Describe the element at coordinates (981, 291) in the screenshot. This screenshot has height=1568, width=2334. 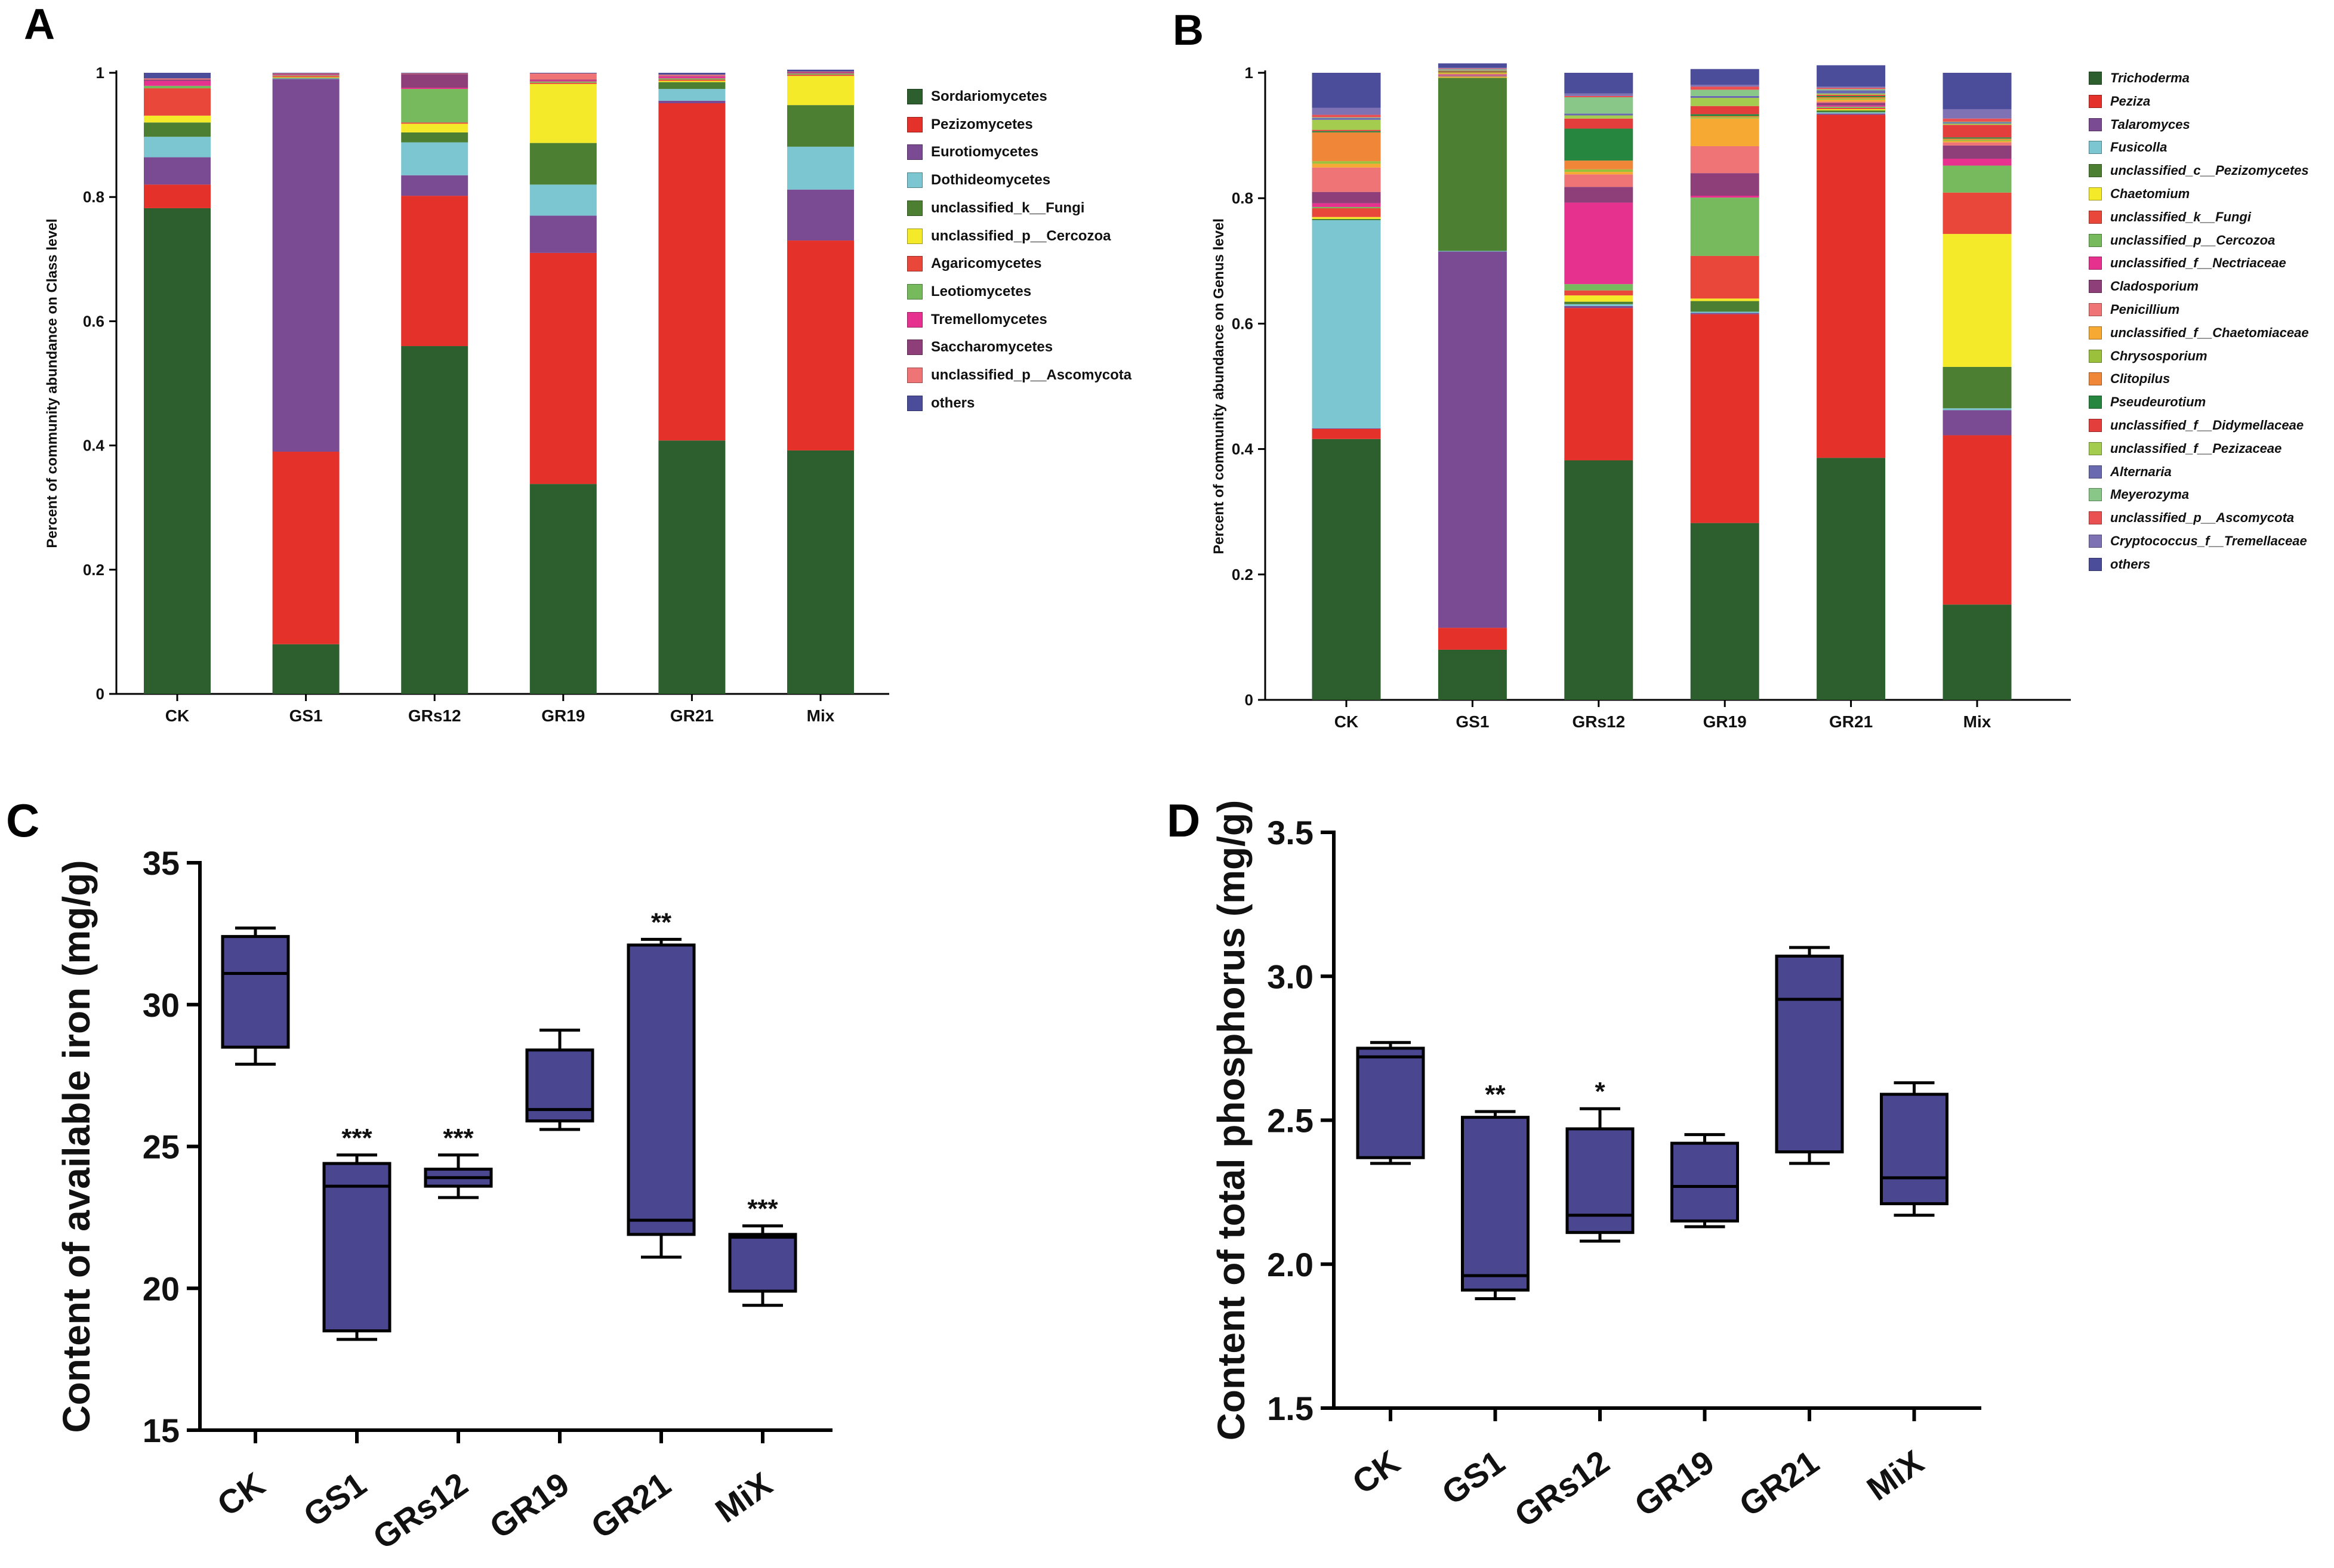
I see `chart-a-legend-label: Leotiomycetes` at that location.